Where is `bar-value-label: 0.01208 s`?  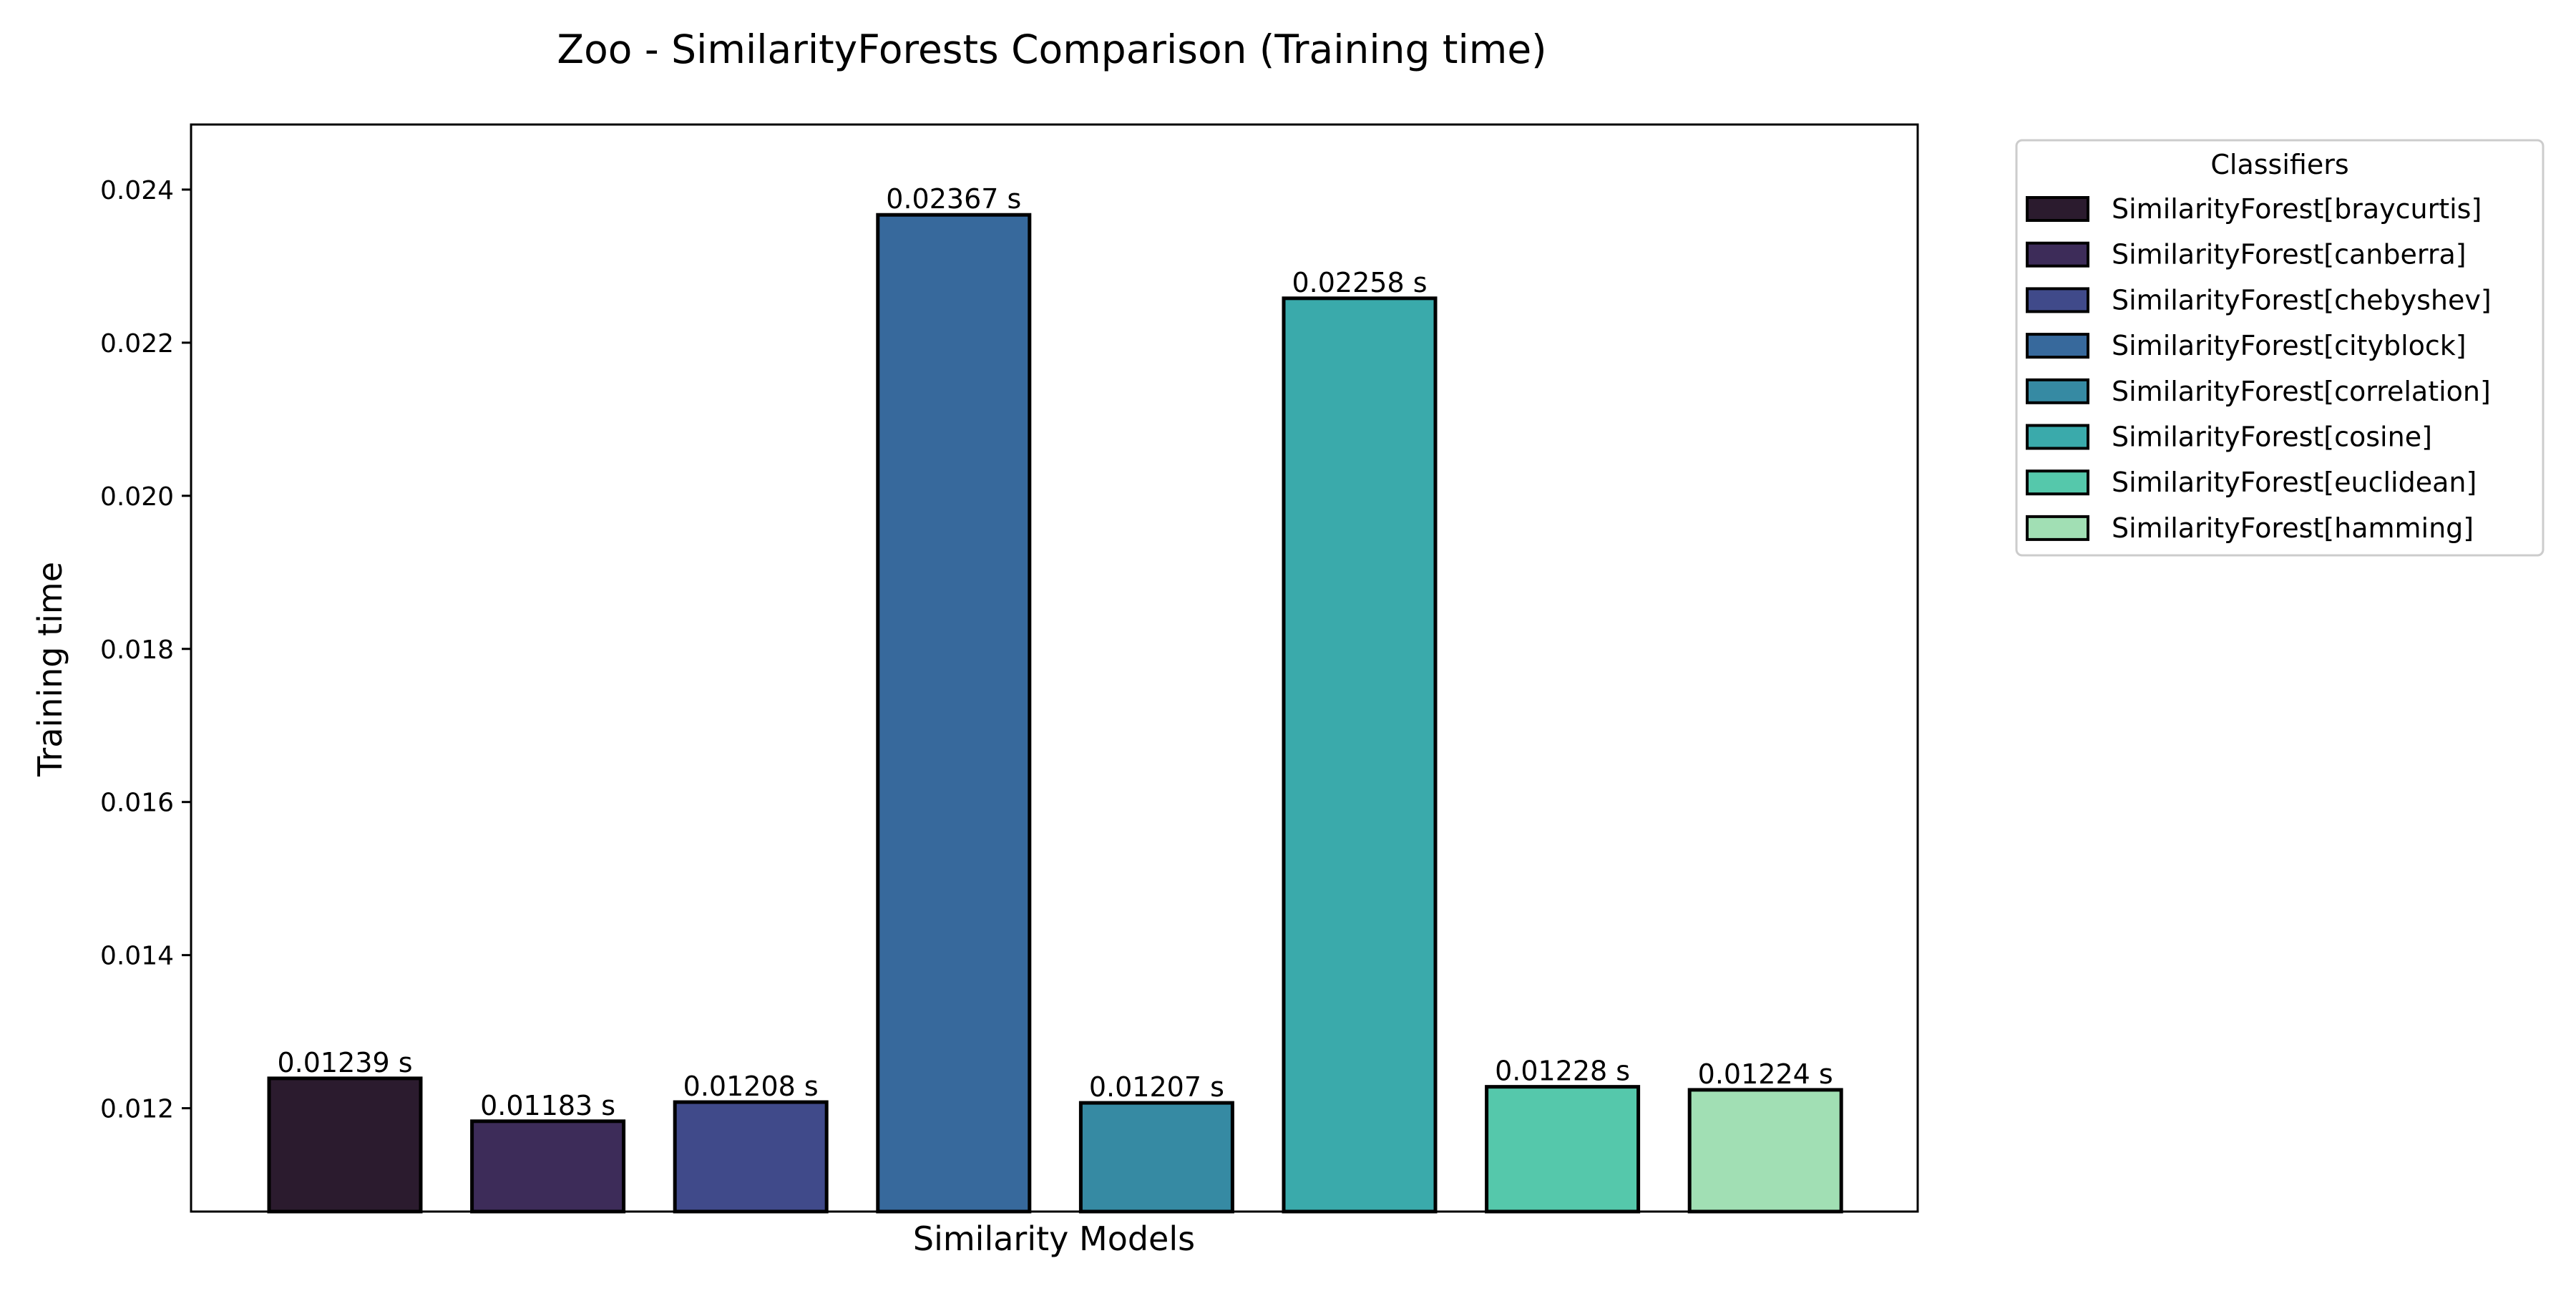
bar-value-label: 0.01208 s is located at coordinates (751, 1086).